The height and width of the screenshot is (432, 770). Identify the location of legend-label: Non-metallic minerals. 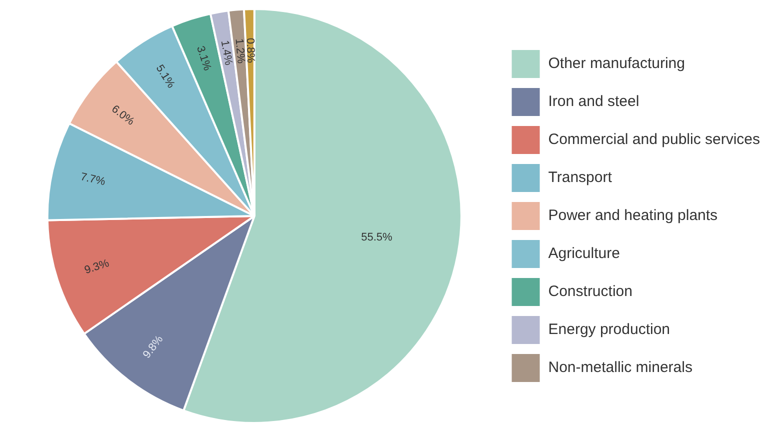
(620, 367).